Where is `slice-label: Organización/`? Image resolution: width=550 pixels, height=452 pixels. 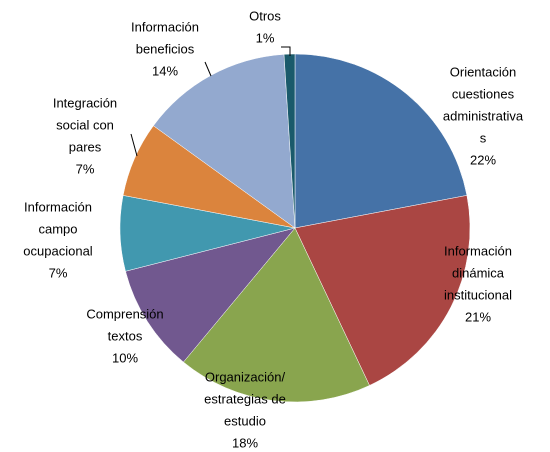
slice-label: Organización/ is located at coordinates (245, 376).